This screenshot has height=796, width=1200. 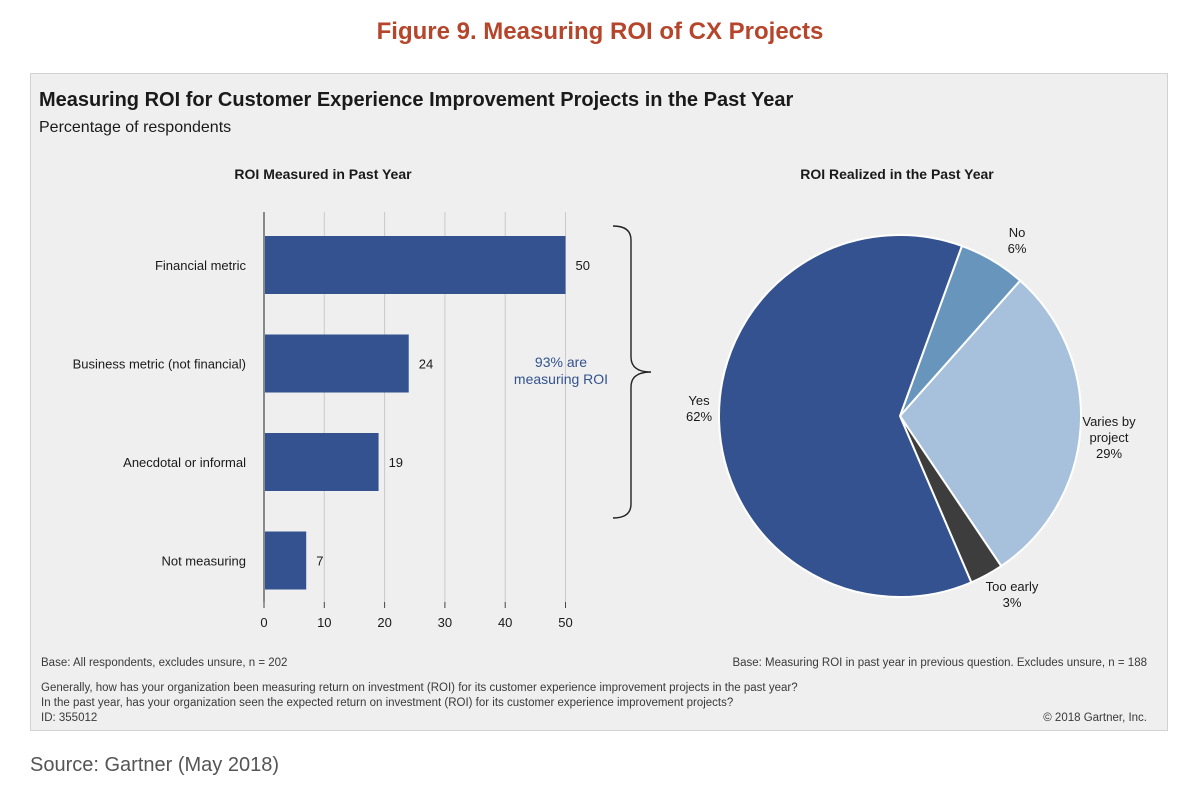 I want to click on category-label: Financial metric, so click(x=201, y=265).